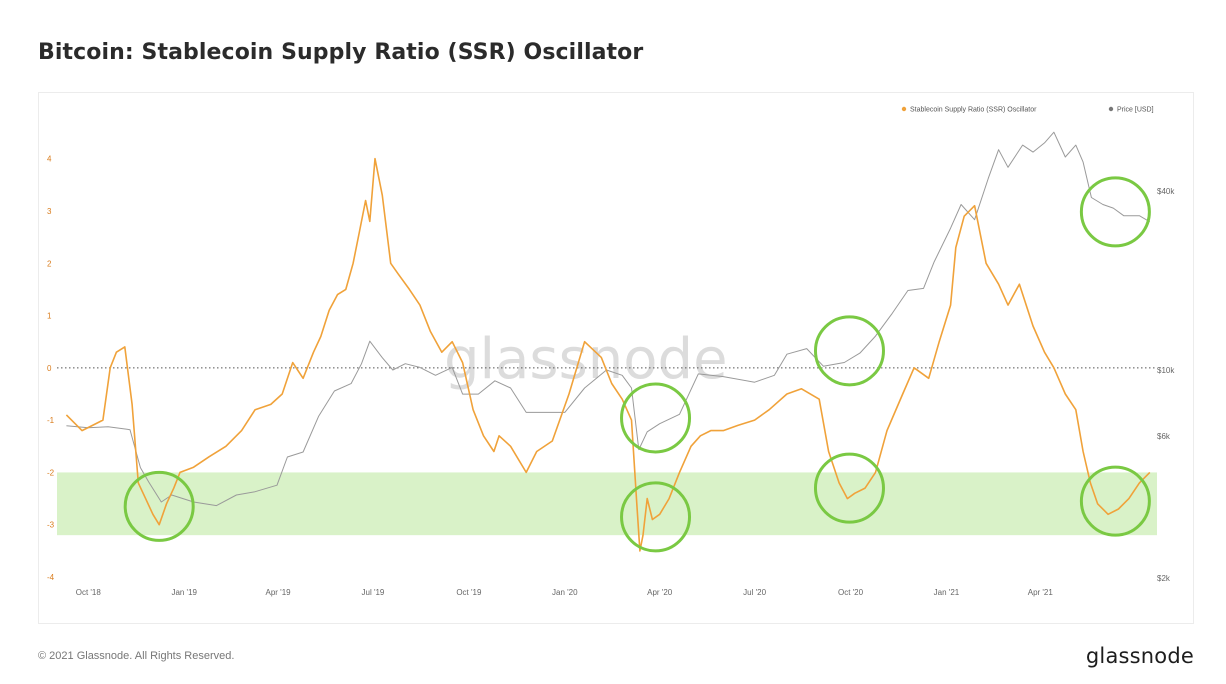 Image resolution: width=1226 pixels, height=684 pixels. What do you see at coordinates (51, 472) in the screenshot?
I see `y-left-tick-label: -2` at bounding box center [51, 472].